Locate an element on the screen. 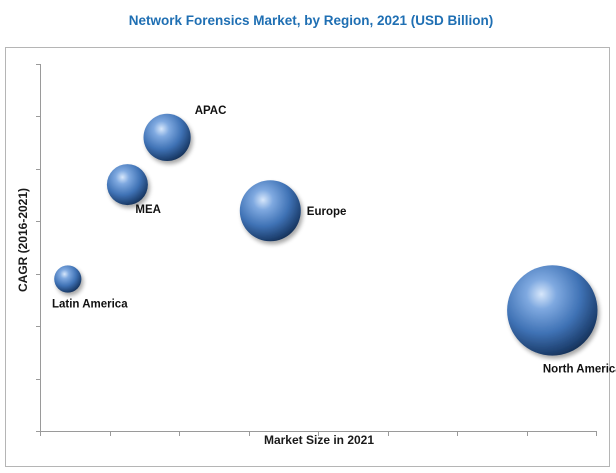 The image size is (616, 473). bubble-north-america is located at coordinates (552, 310).